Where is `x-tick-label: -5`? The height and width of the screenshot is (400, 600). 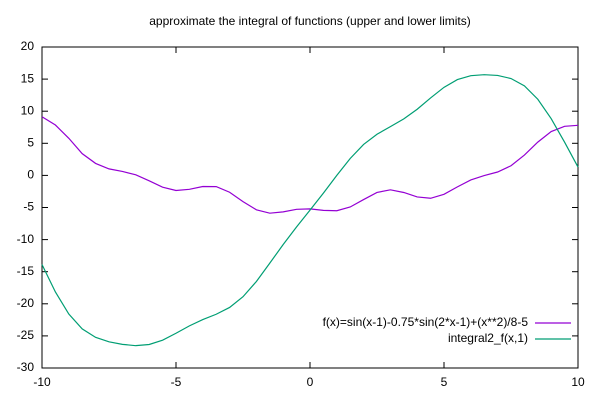
x-tick-label: -5 is located at coordinates (176, 382).